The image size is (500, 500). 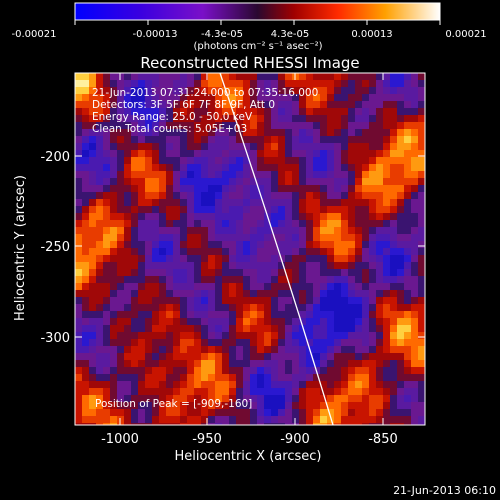 What do you see at coordinates (248, 456) in the screenshot?
I see `x-axis-label: Heliocentric X (arcsec)` at bounding box center [248, 456].